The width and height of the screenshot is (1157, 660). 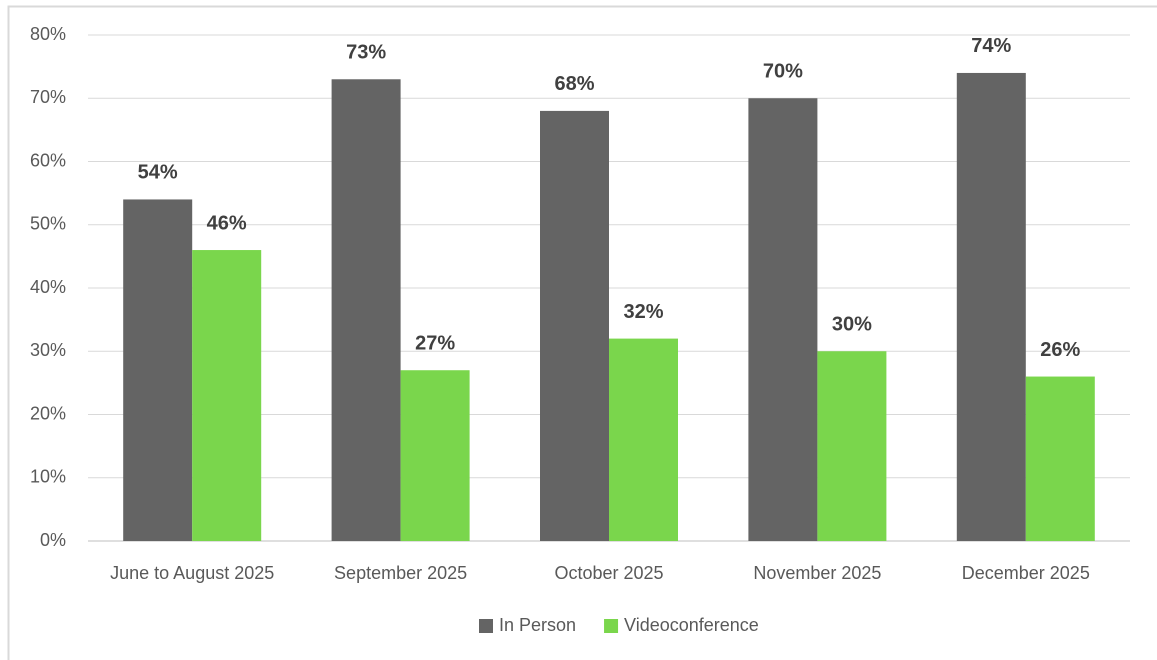 What do you see at coordinates (48, 97) in the screenshot?
I see `y-tick-label: 70%` at bounding box center [48, 97].